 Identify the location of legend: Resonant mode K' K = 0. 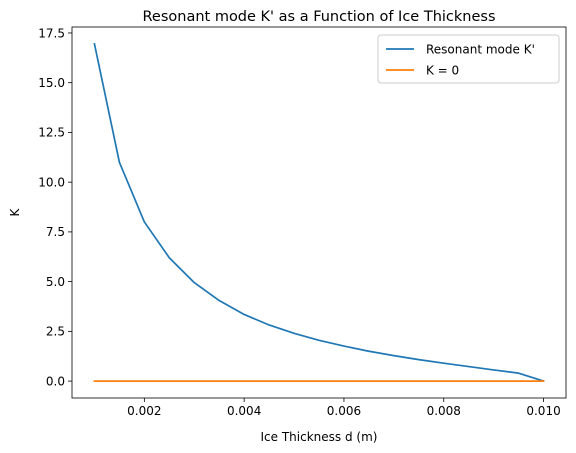
(468, 59).